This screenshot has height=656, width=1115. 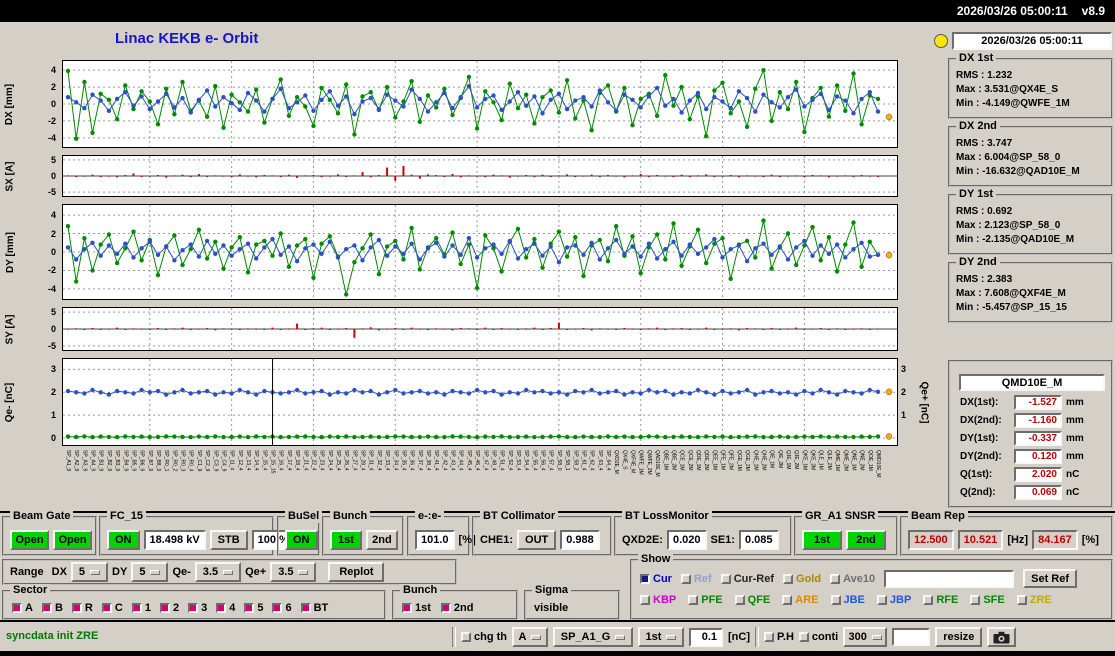 I want to click on q-plot, so click(x=480, y=402).